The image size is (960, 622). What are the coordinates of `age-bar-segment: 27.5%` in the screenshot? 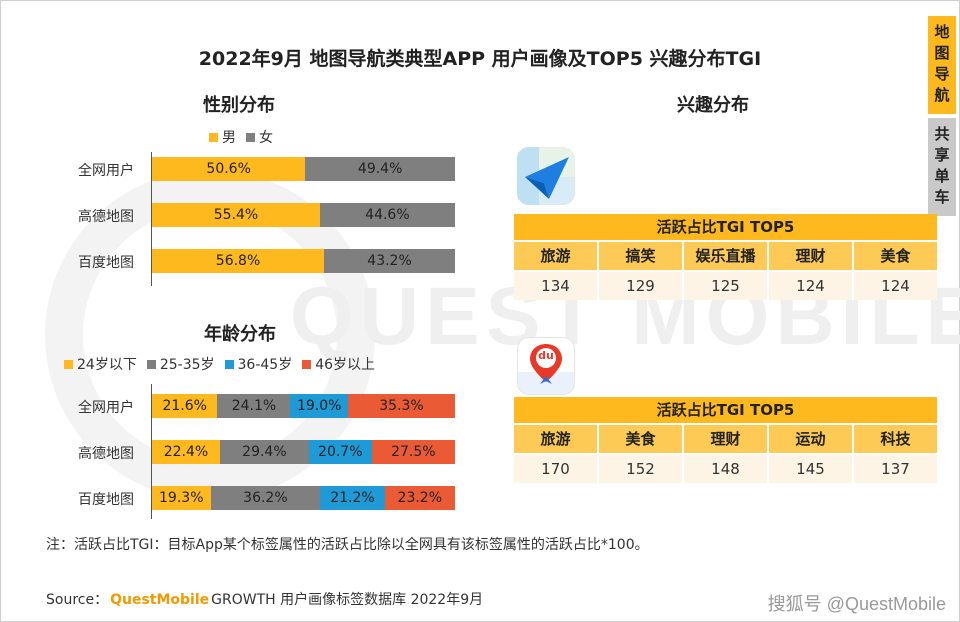 It's located at (413, 452).